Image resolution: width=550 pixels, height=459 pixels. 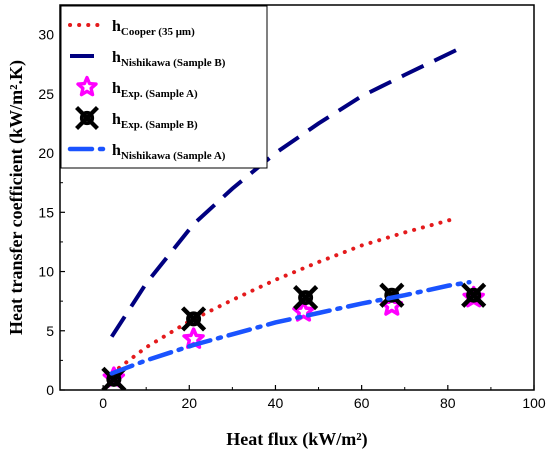 What do you see at coordinates (46, 212) in the screenshot?
I see `y-tick-label-3: 15` at bounding box center [46, 212].